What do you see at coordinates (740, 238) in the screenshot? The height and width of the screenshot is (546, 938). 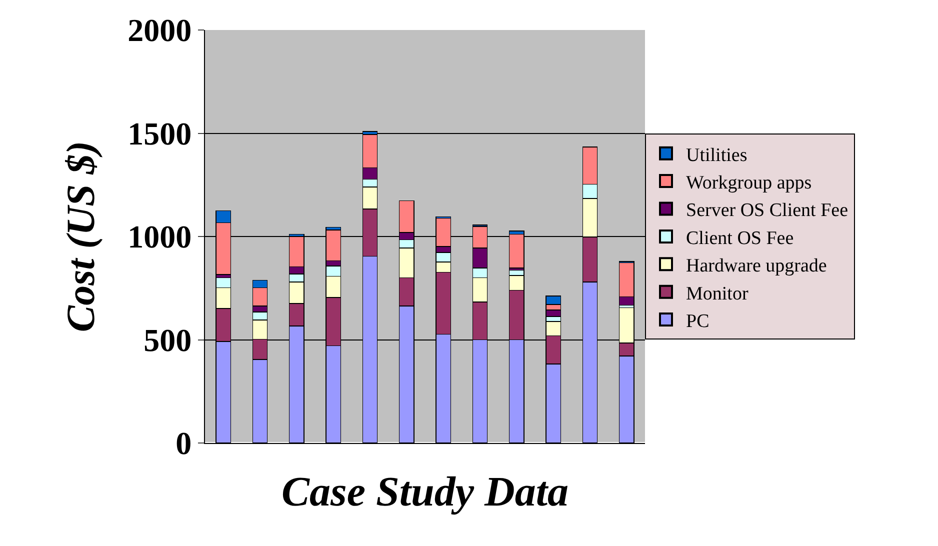 I see `legend-label: Client OS Fee` at bounding box center [740, 238].